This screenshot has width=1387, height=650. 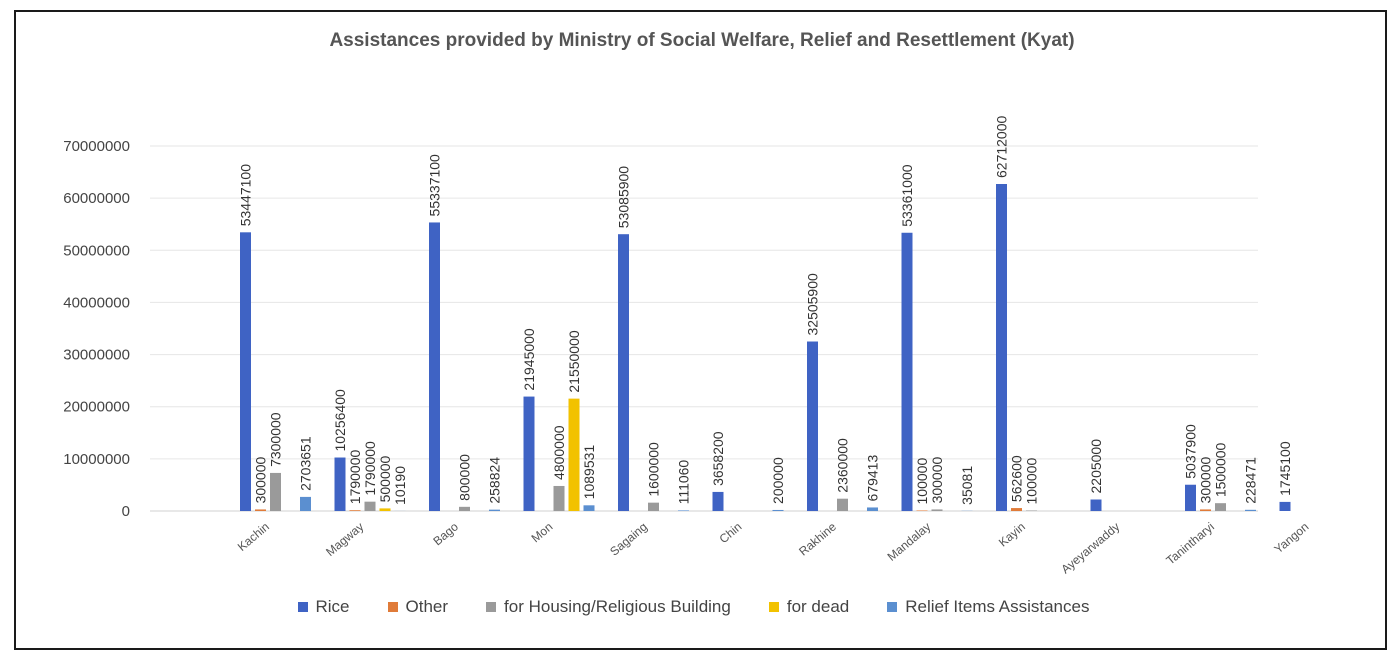 What do you see at coordinates (813, 304) in the screenshot?
I see `data-label: 32505900` at bounding box center [813, 304].